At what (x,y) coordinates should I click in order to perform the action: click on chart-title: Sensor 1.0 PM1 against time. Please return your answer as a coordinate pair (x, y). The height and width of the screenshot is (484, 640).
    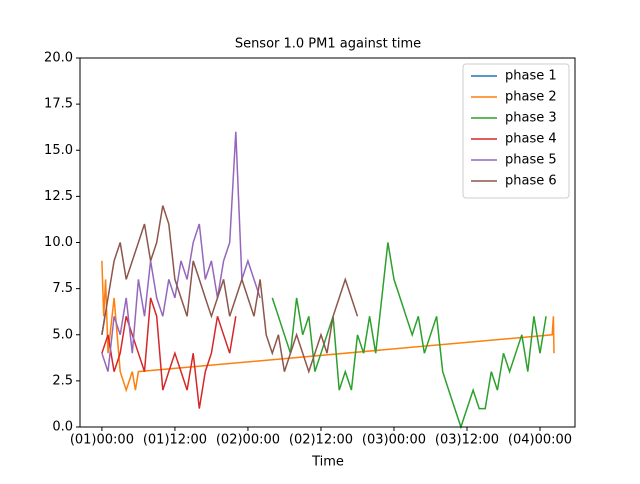
    Looking at the image, I should click on (328, 44).